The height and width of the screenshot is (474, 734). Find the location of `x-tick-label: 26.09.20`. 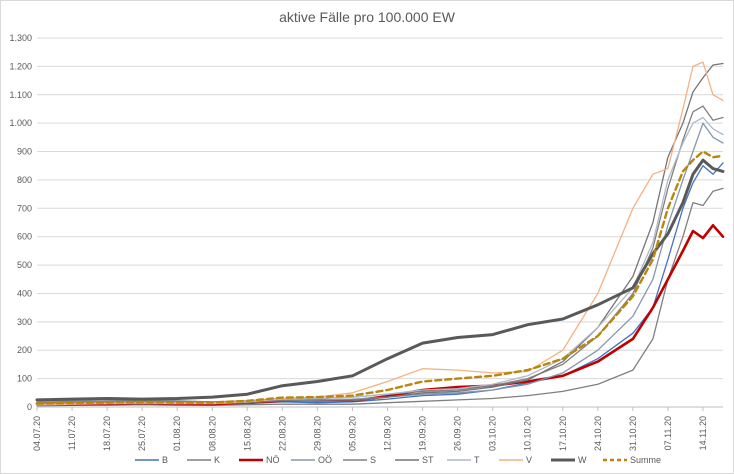

x-tick-label: 26.09.20 is located at coordinates (458, 433).